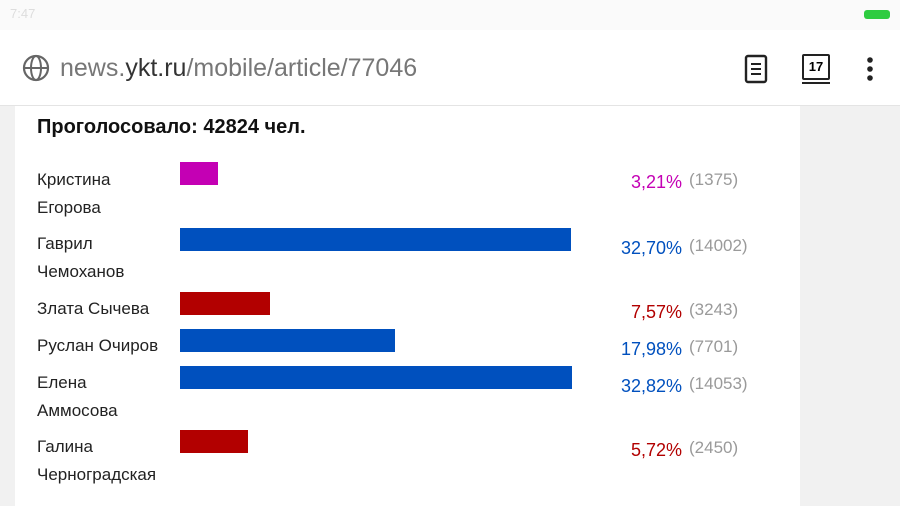  I want to click on poll-title: Проголосовало: 42824 чел., so click(171, 127).